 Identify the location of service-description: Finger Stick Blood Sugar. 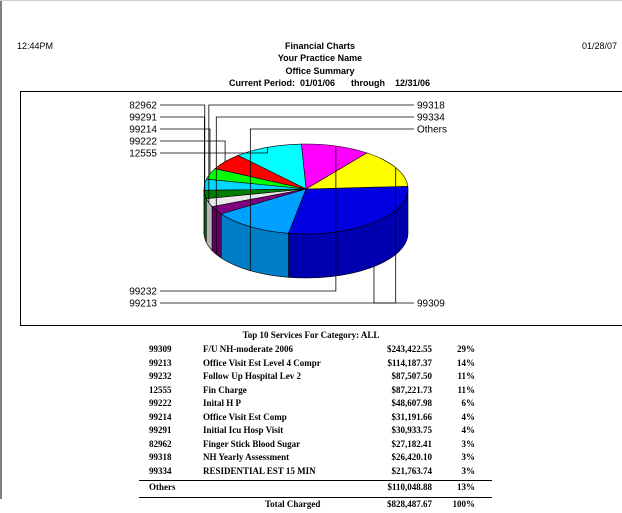
(251, 444).